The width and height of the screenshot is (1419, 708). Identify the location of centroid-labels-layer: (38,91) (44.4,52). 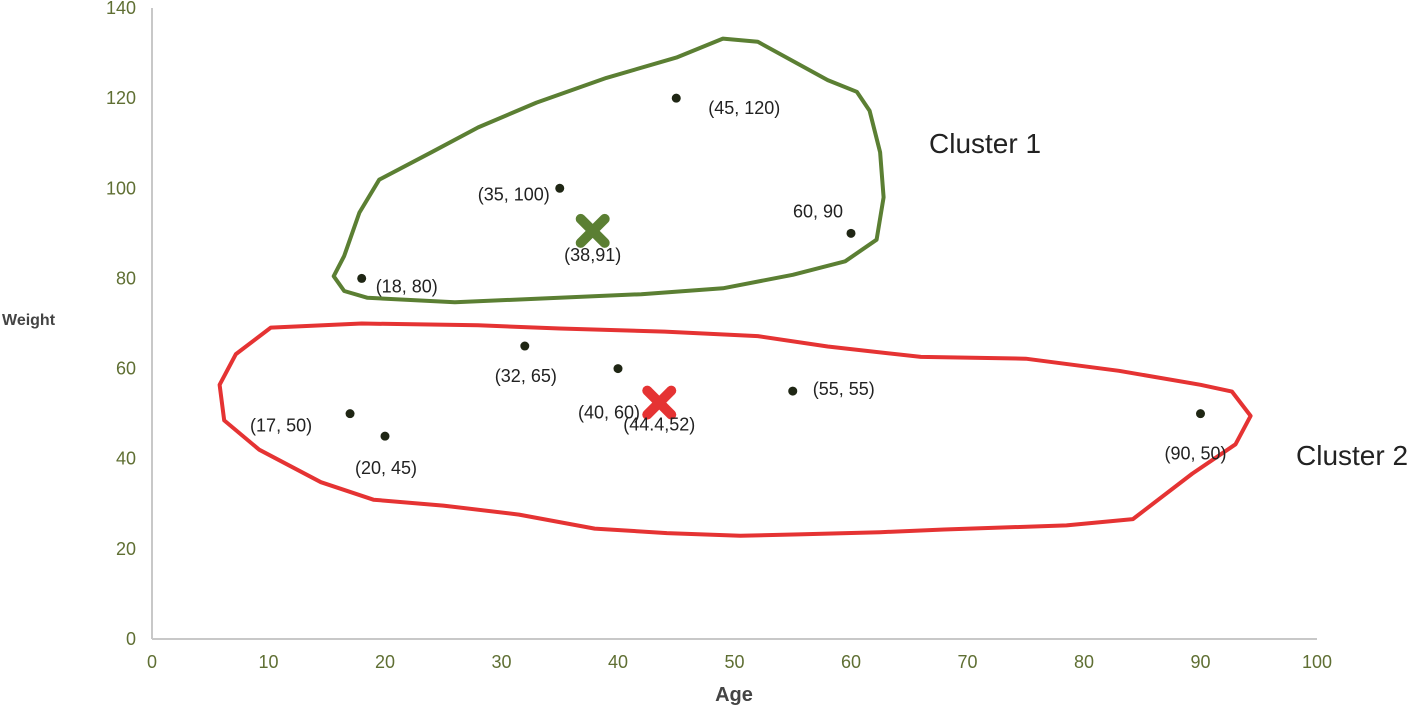
(629, 340).